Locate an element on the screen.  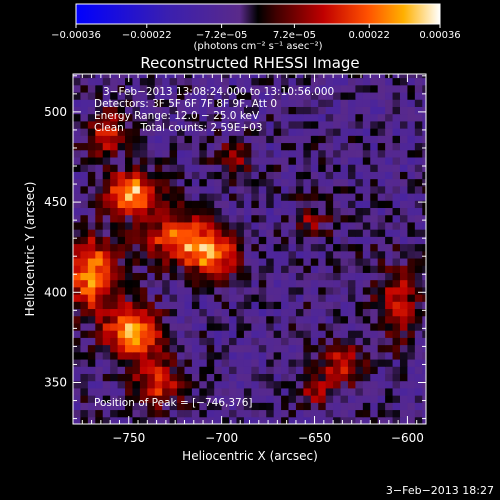
y-axis-label: Heliocentric Y (arcsec) is located at coordinates (30, 249).